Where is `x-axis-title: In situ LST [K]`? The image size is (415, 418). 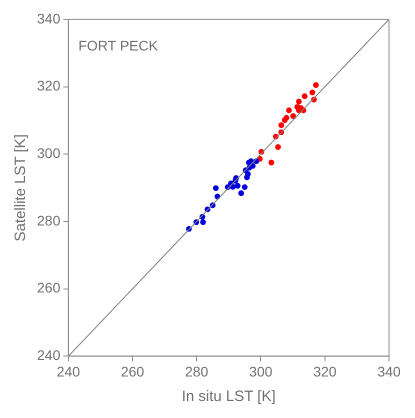
x-axis-title: In situ LST [K] is located at coordinates (229, 397).